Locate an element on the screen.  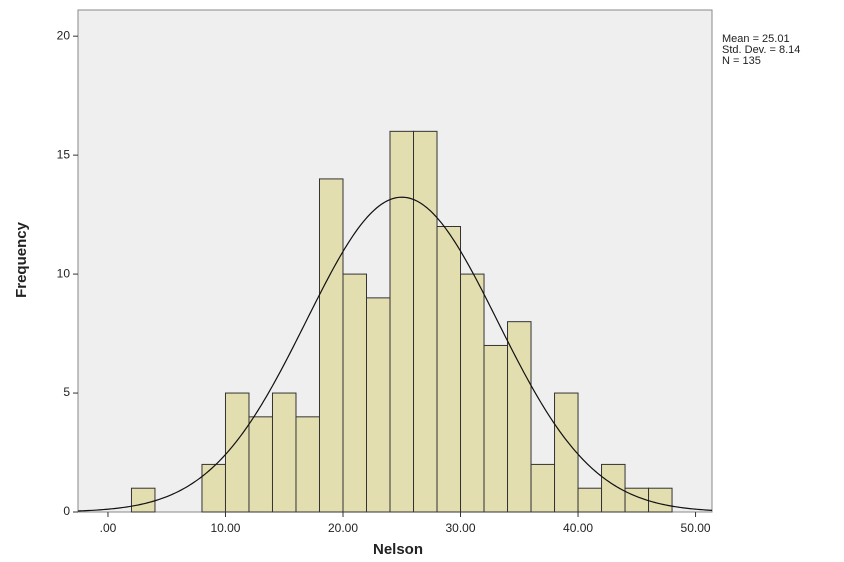
stat-n: N = 135 is located at coordinates (741, 61).